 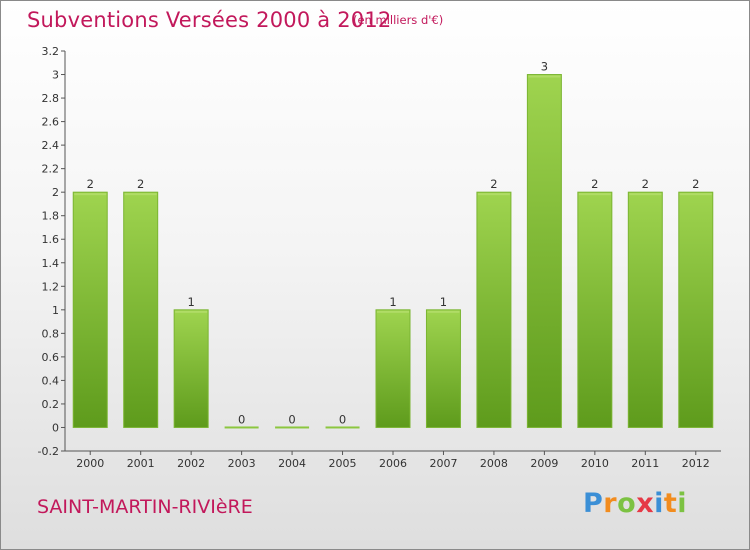 I want to click on x-tick-label: 2008, so click(x=494, y=463).